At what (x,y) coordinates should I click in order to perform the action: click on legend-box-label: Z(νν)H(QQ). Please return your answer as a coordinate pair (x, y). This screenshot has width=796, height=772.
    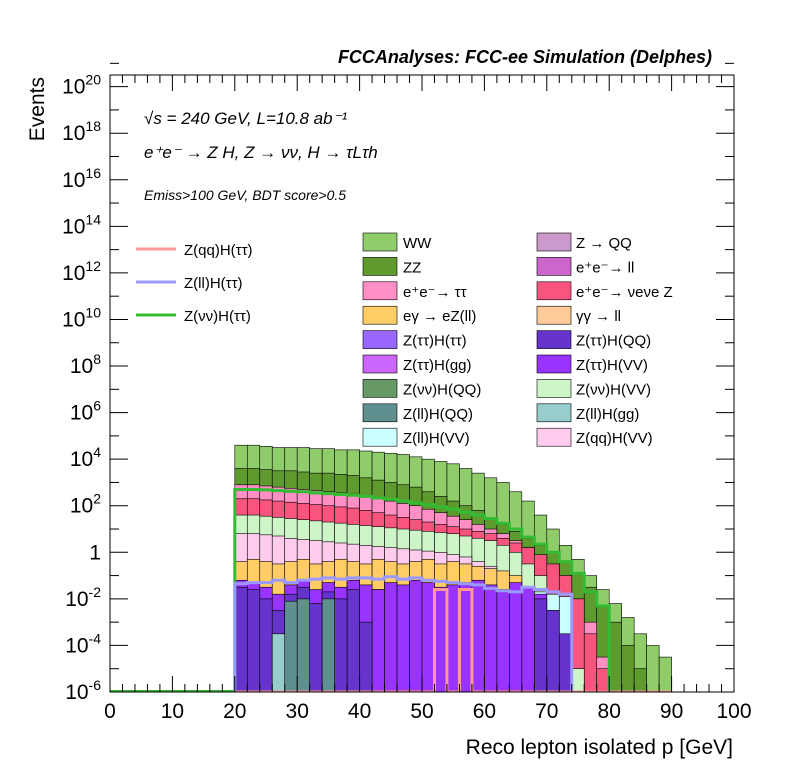
    Looking at the image, I should click on (442, 389).